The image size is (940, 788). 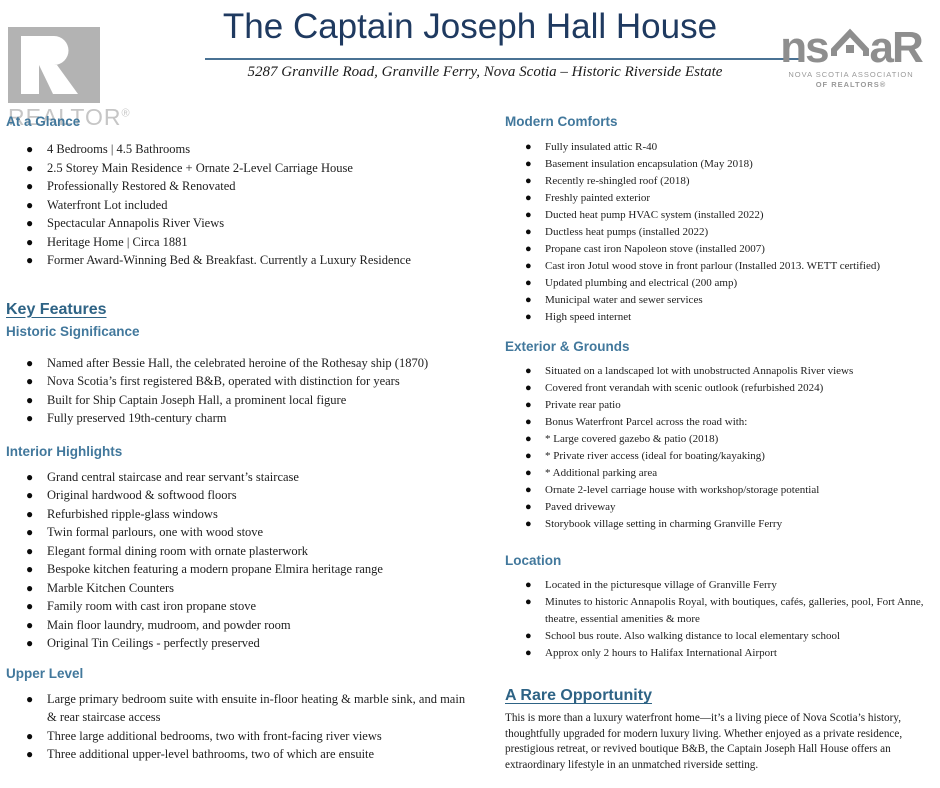 What do you see at coordinates (239, 186) in the screenshot?
I see `list-item: Professionally Restored & Renovated` at bounding box center [239, 186].